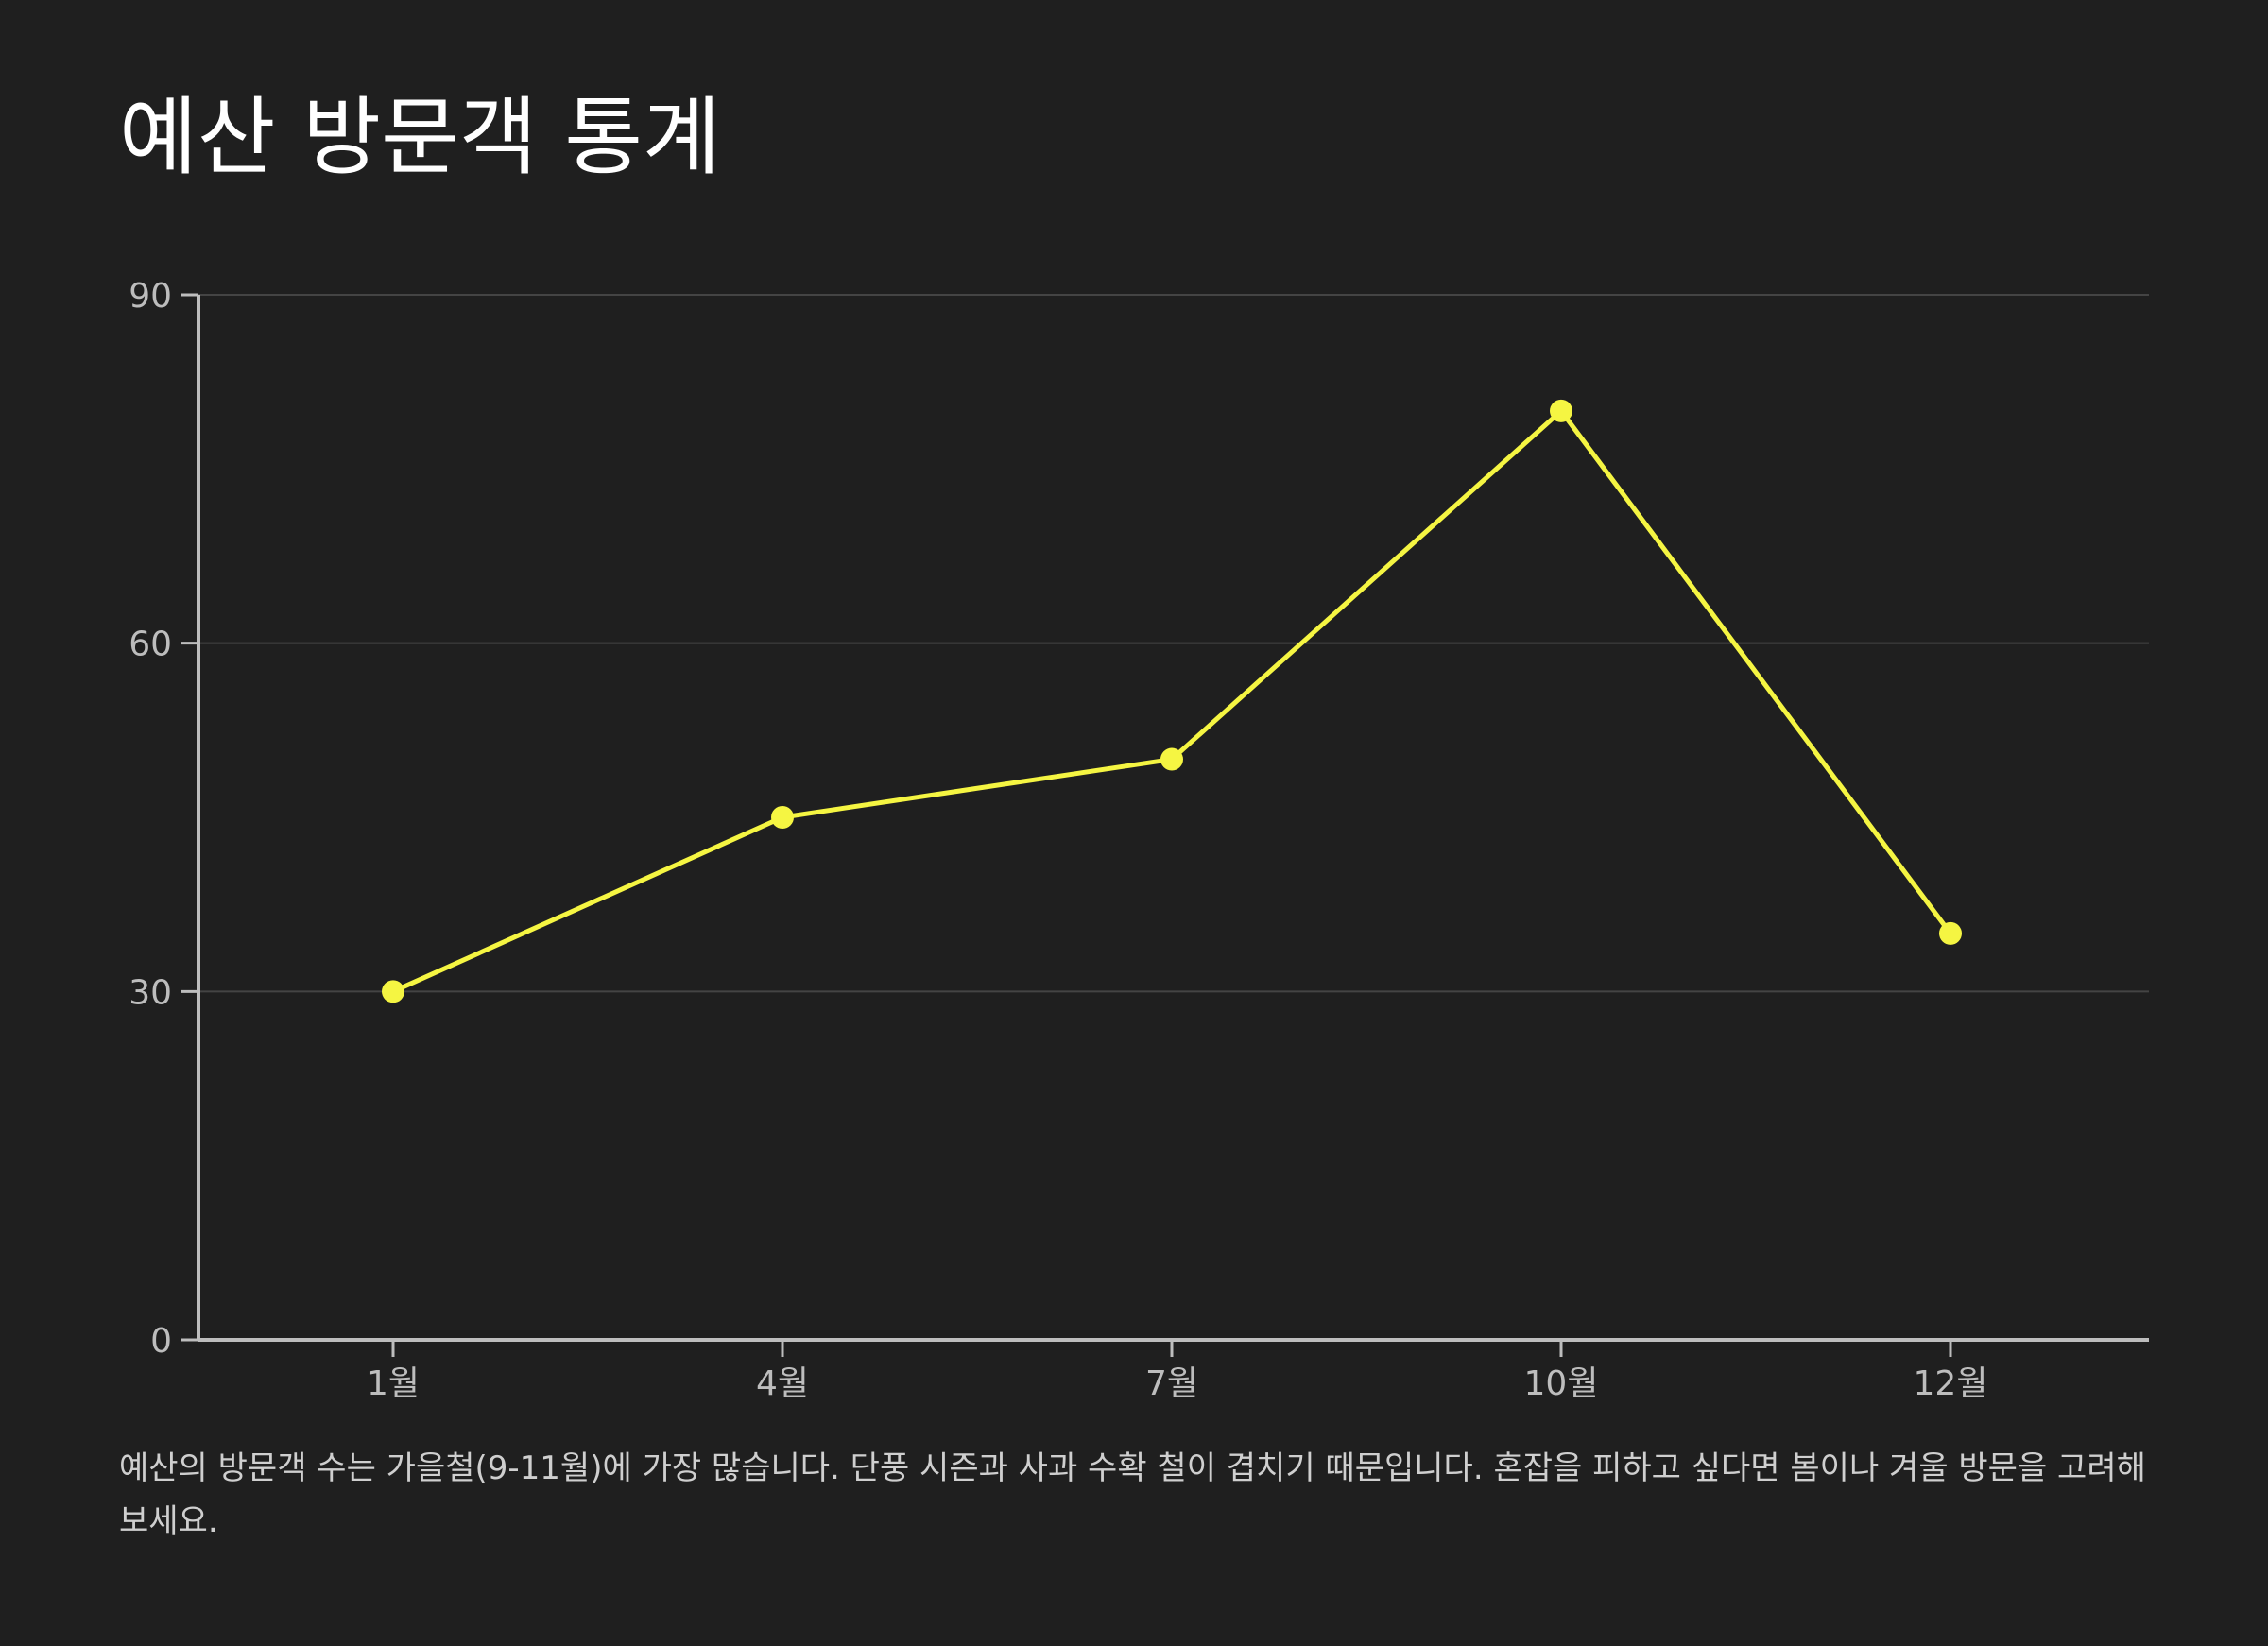 This screenshot has height=1646, width=2268. I want to click on y-tick-label: 0, so click(161, 1341).